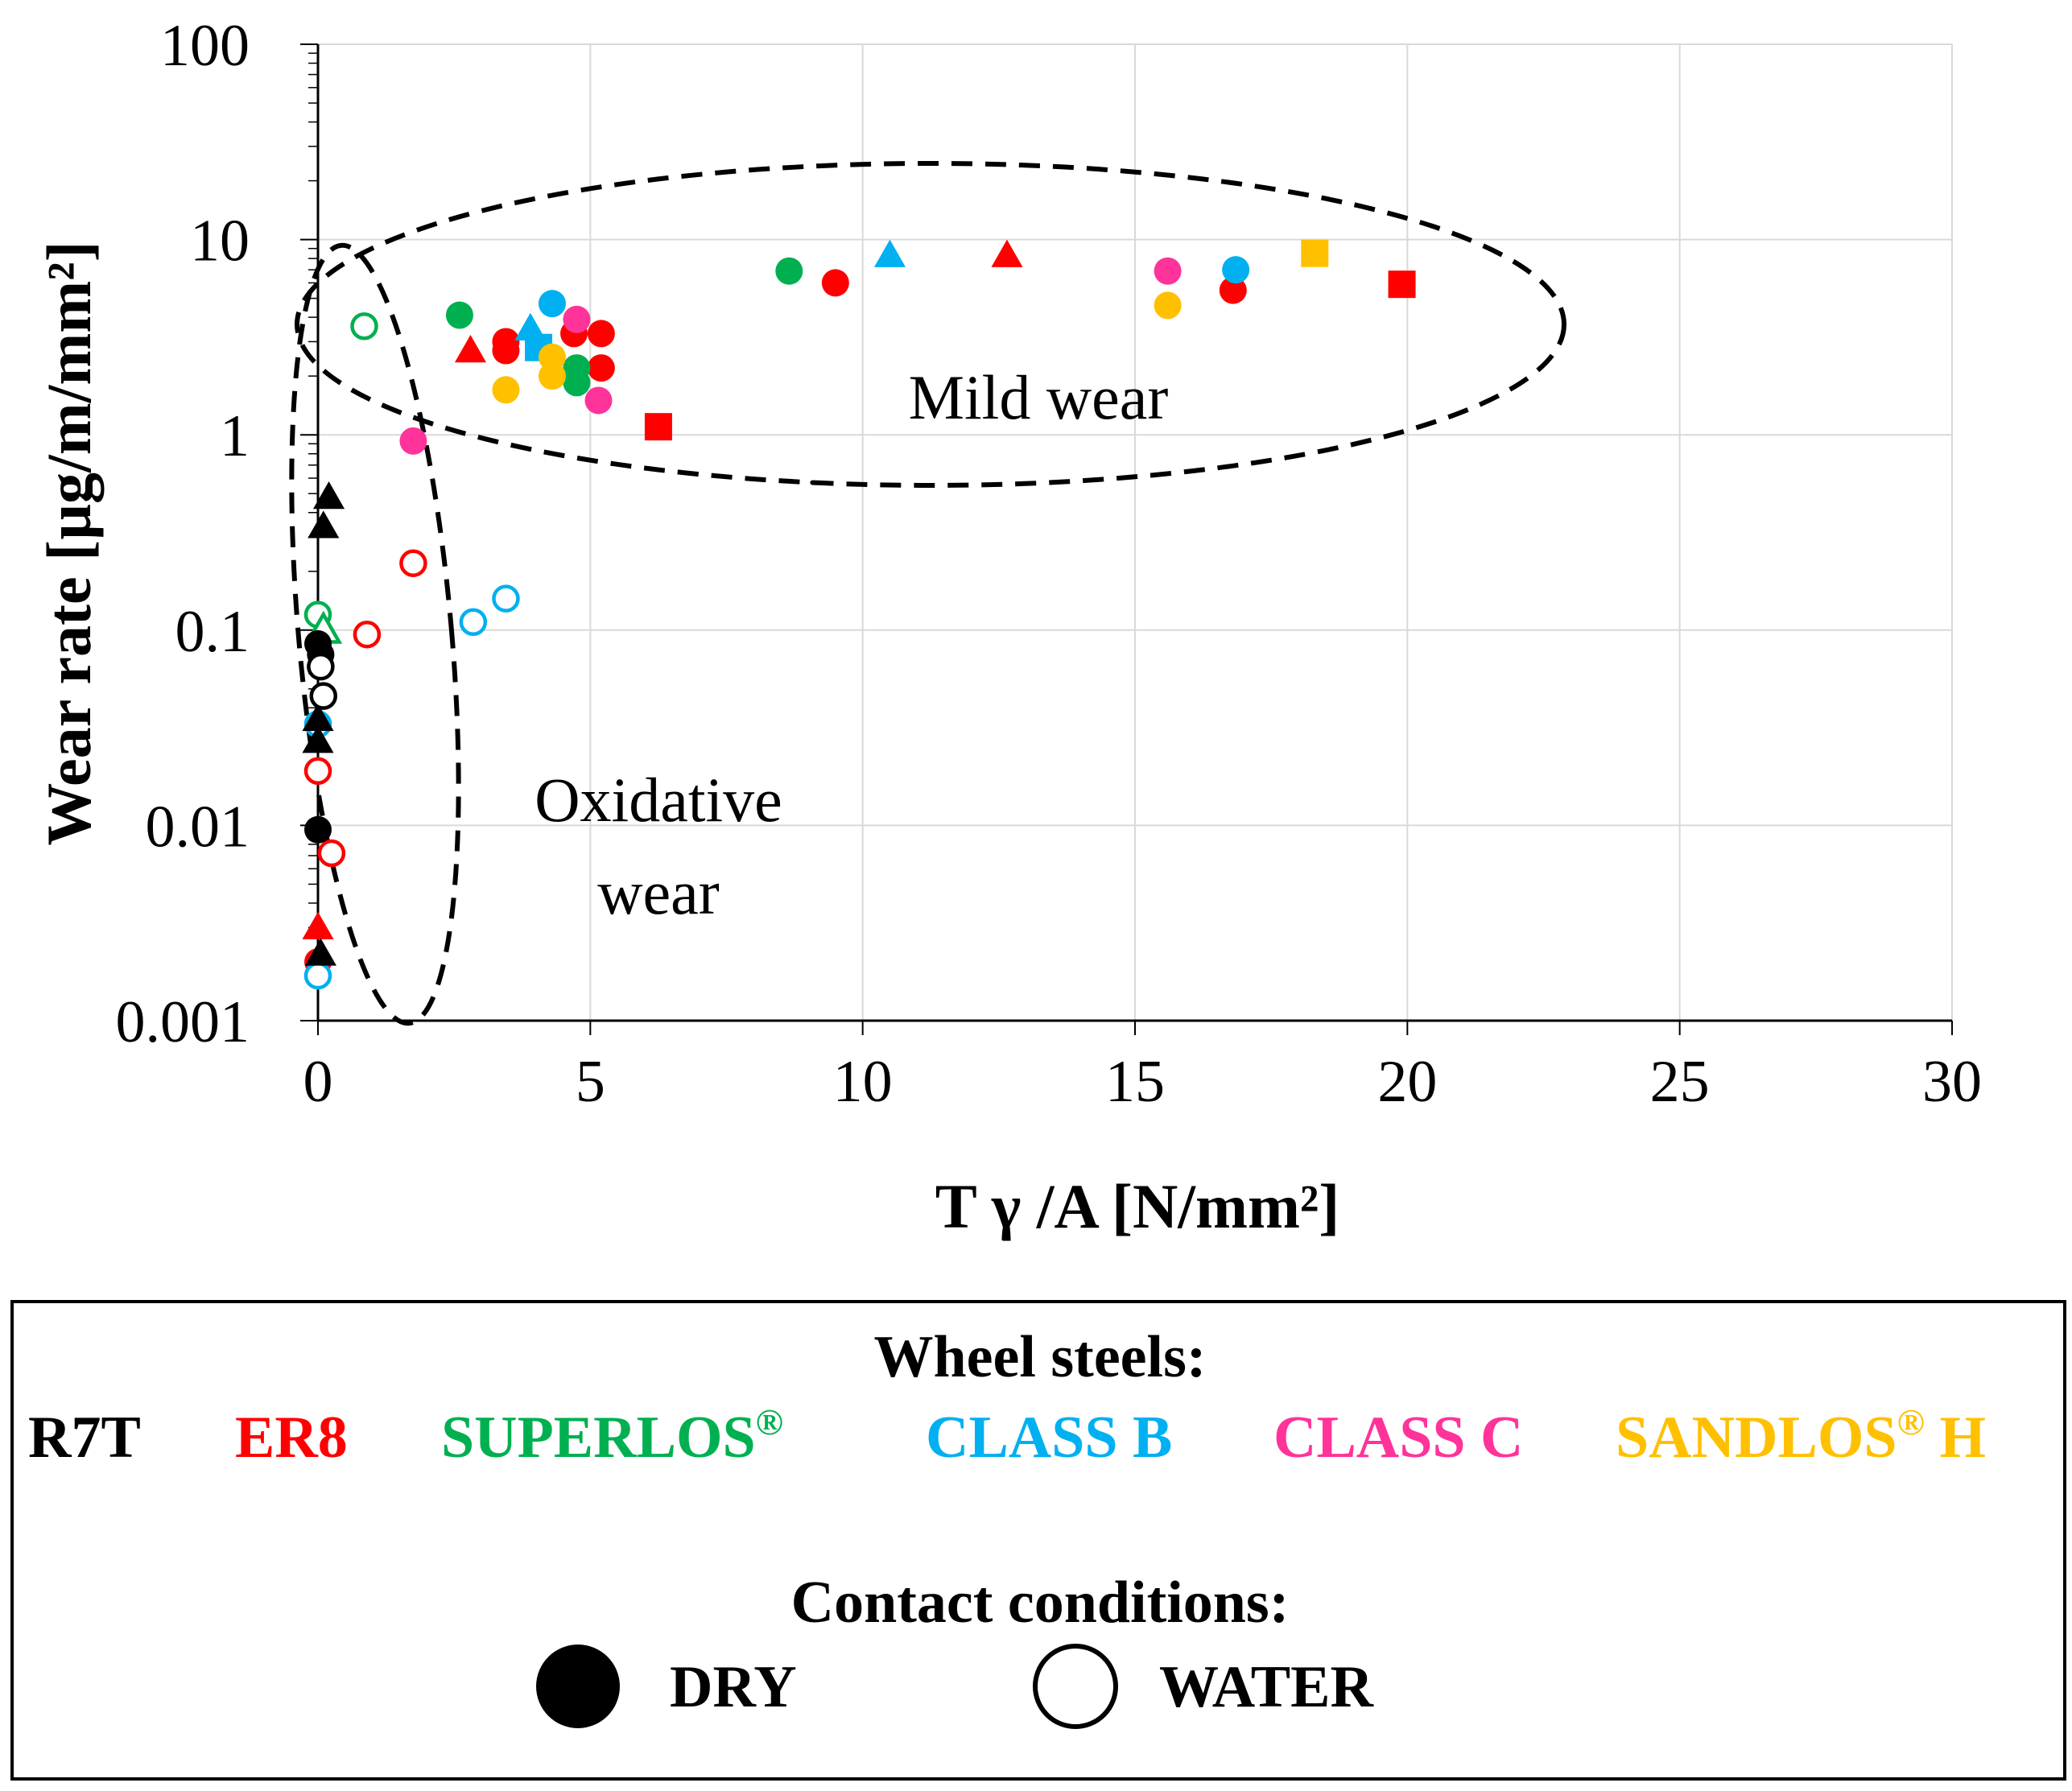 Image resolution: width=2072 pixels, height=1791 pixels. What do you see at coordinates (1049, 1438) in the screenshot?
I see `legend-steel-class-b: CLASS B` at bounding box center [1049, 1438].